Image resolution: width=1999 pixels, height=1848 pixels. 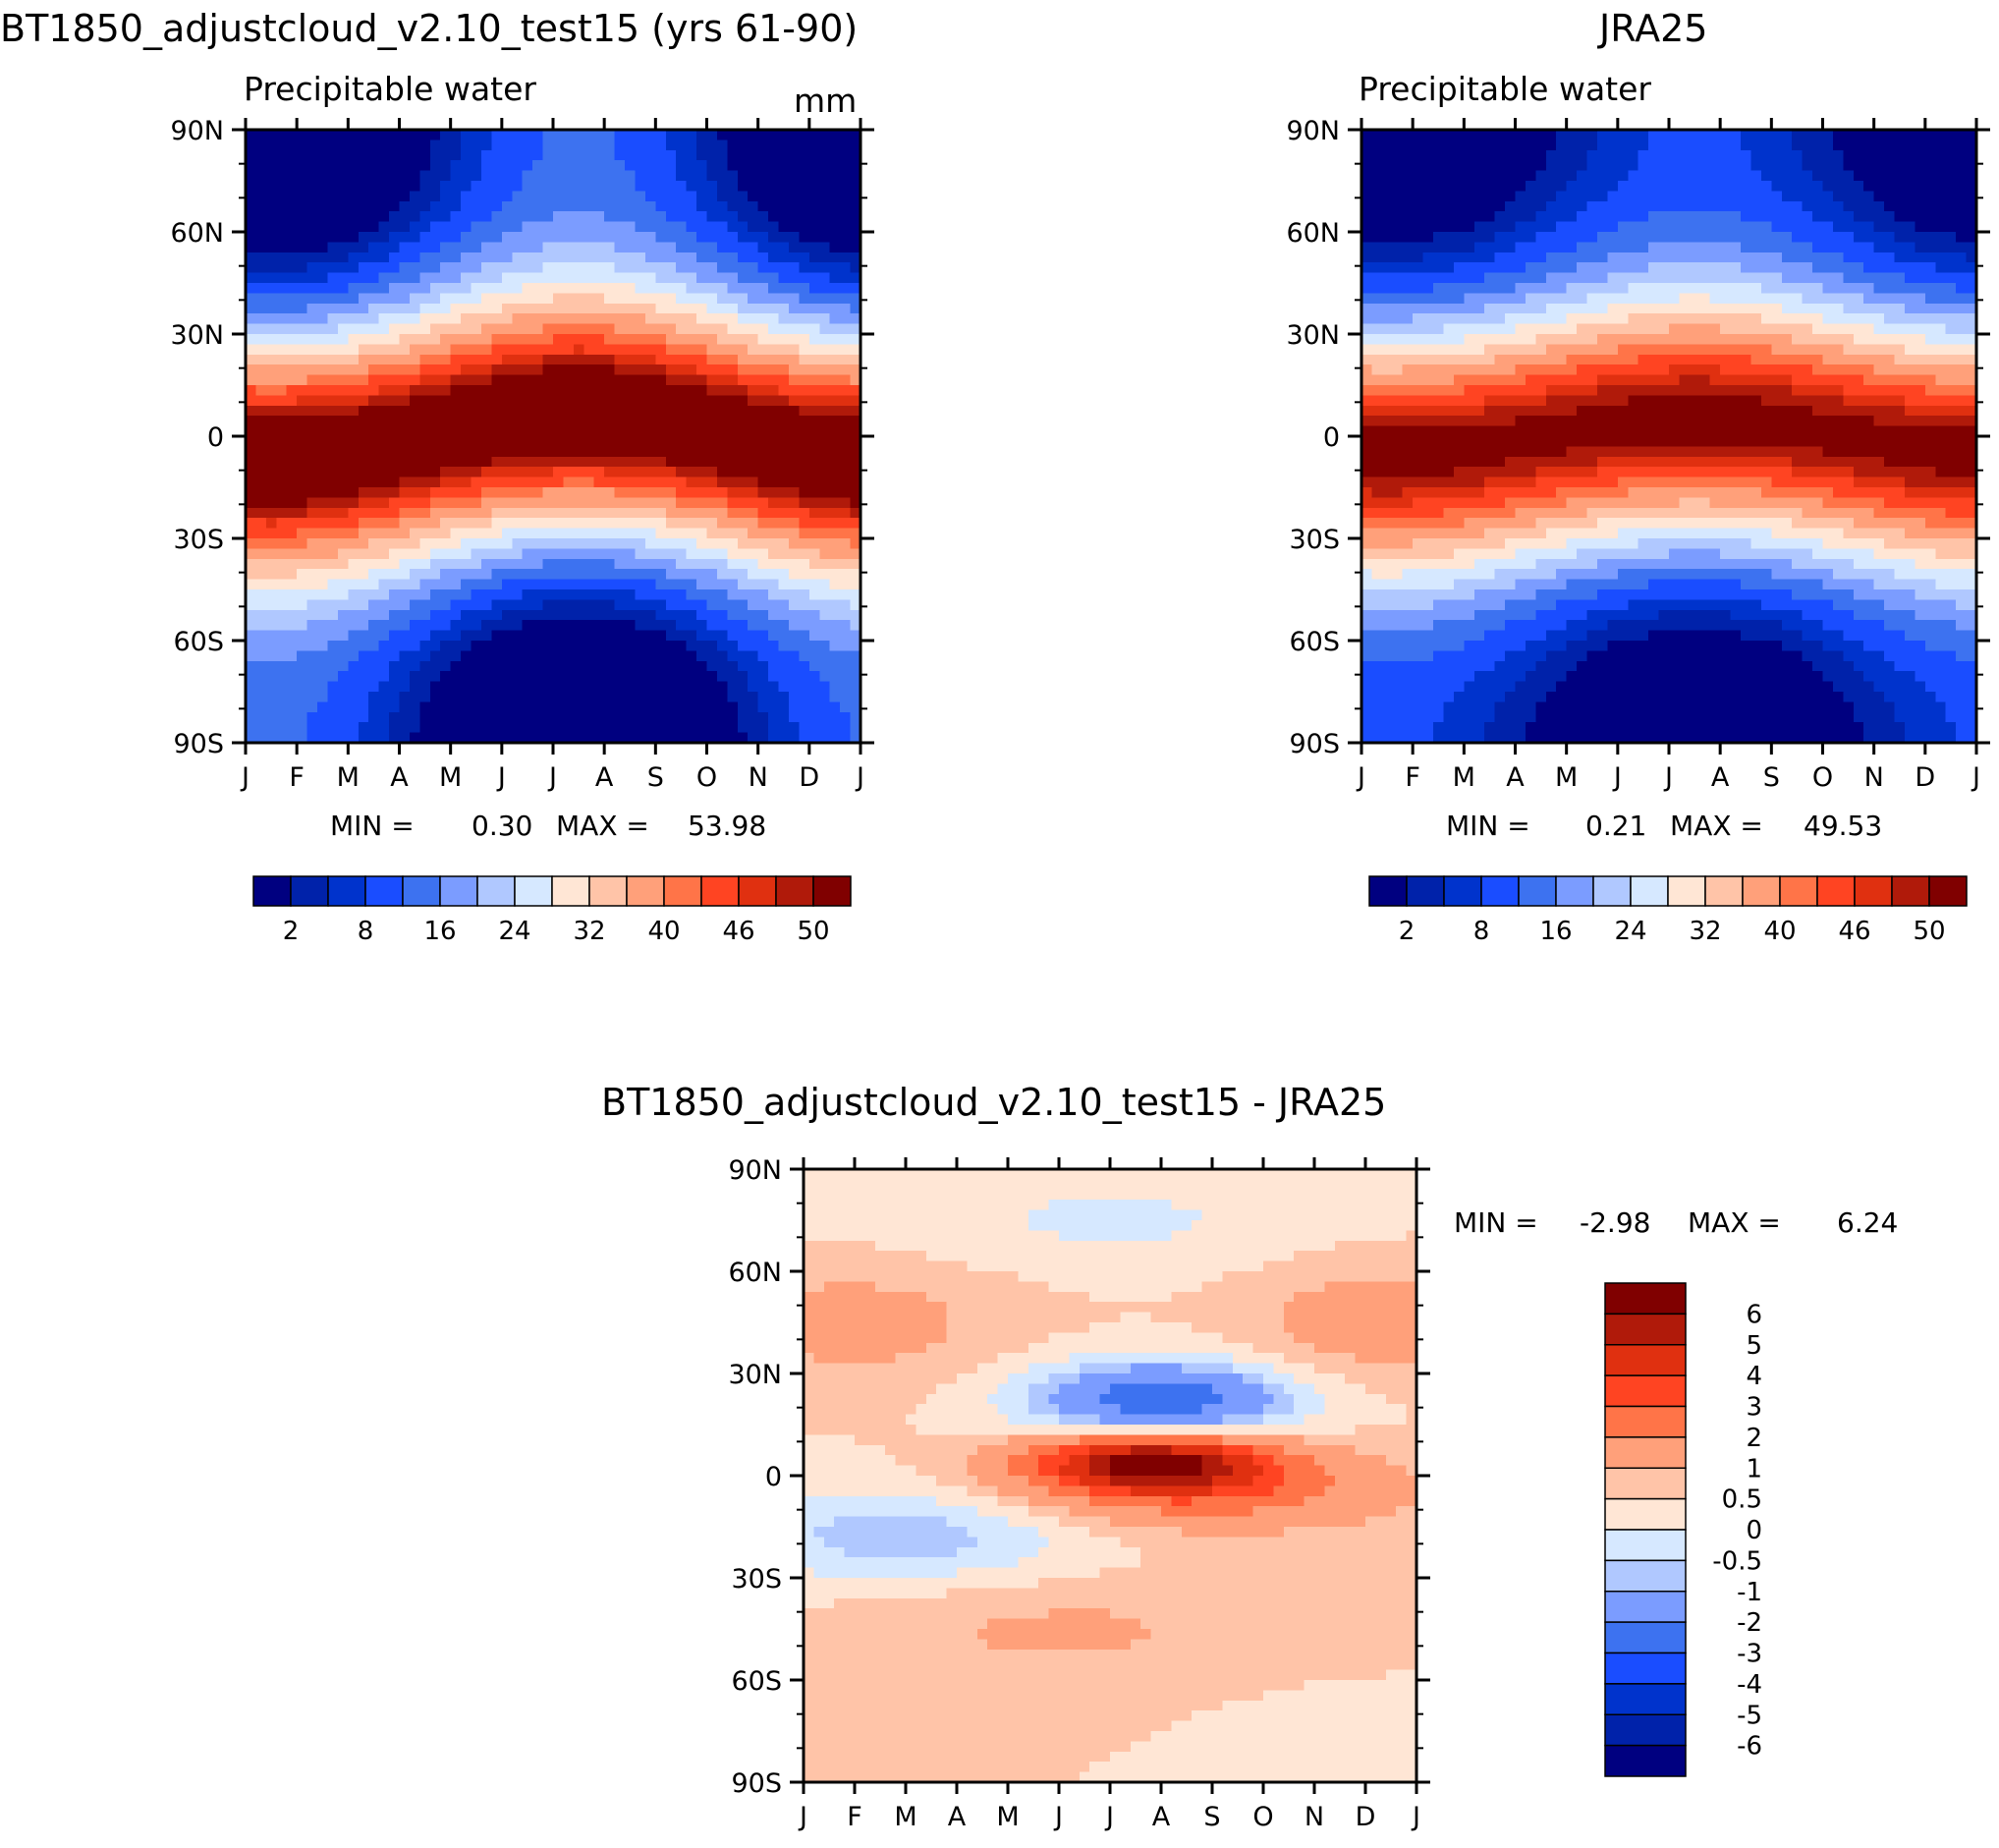 I want to click on panel-diff-min-label: MIN =, so click(x=1496, y=1222).